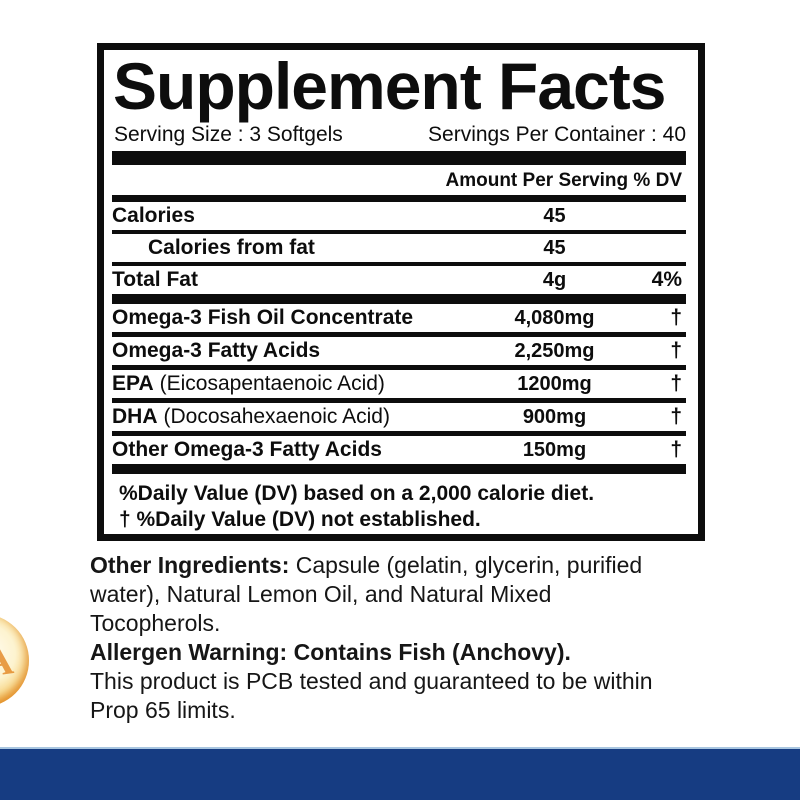 This screenshot has height=800, width=800. Describe the element at coordinates (231, 247) in the screenshot. I see `nutrient-label: Calories from fat` at that location.